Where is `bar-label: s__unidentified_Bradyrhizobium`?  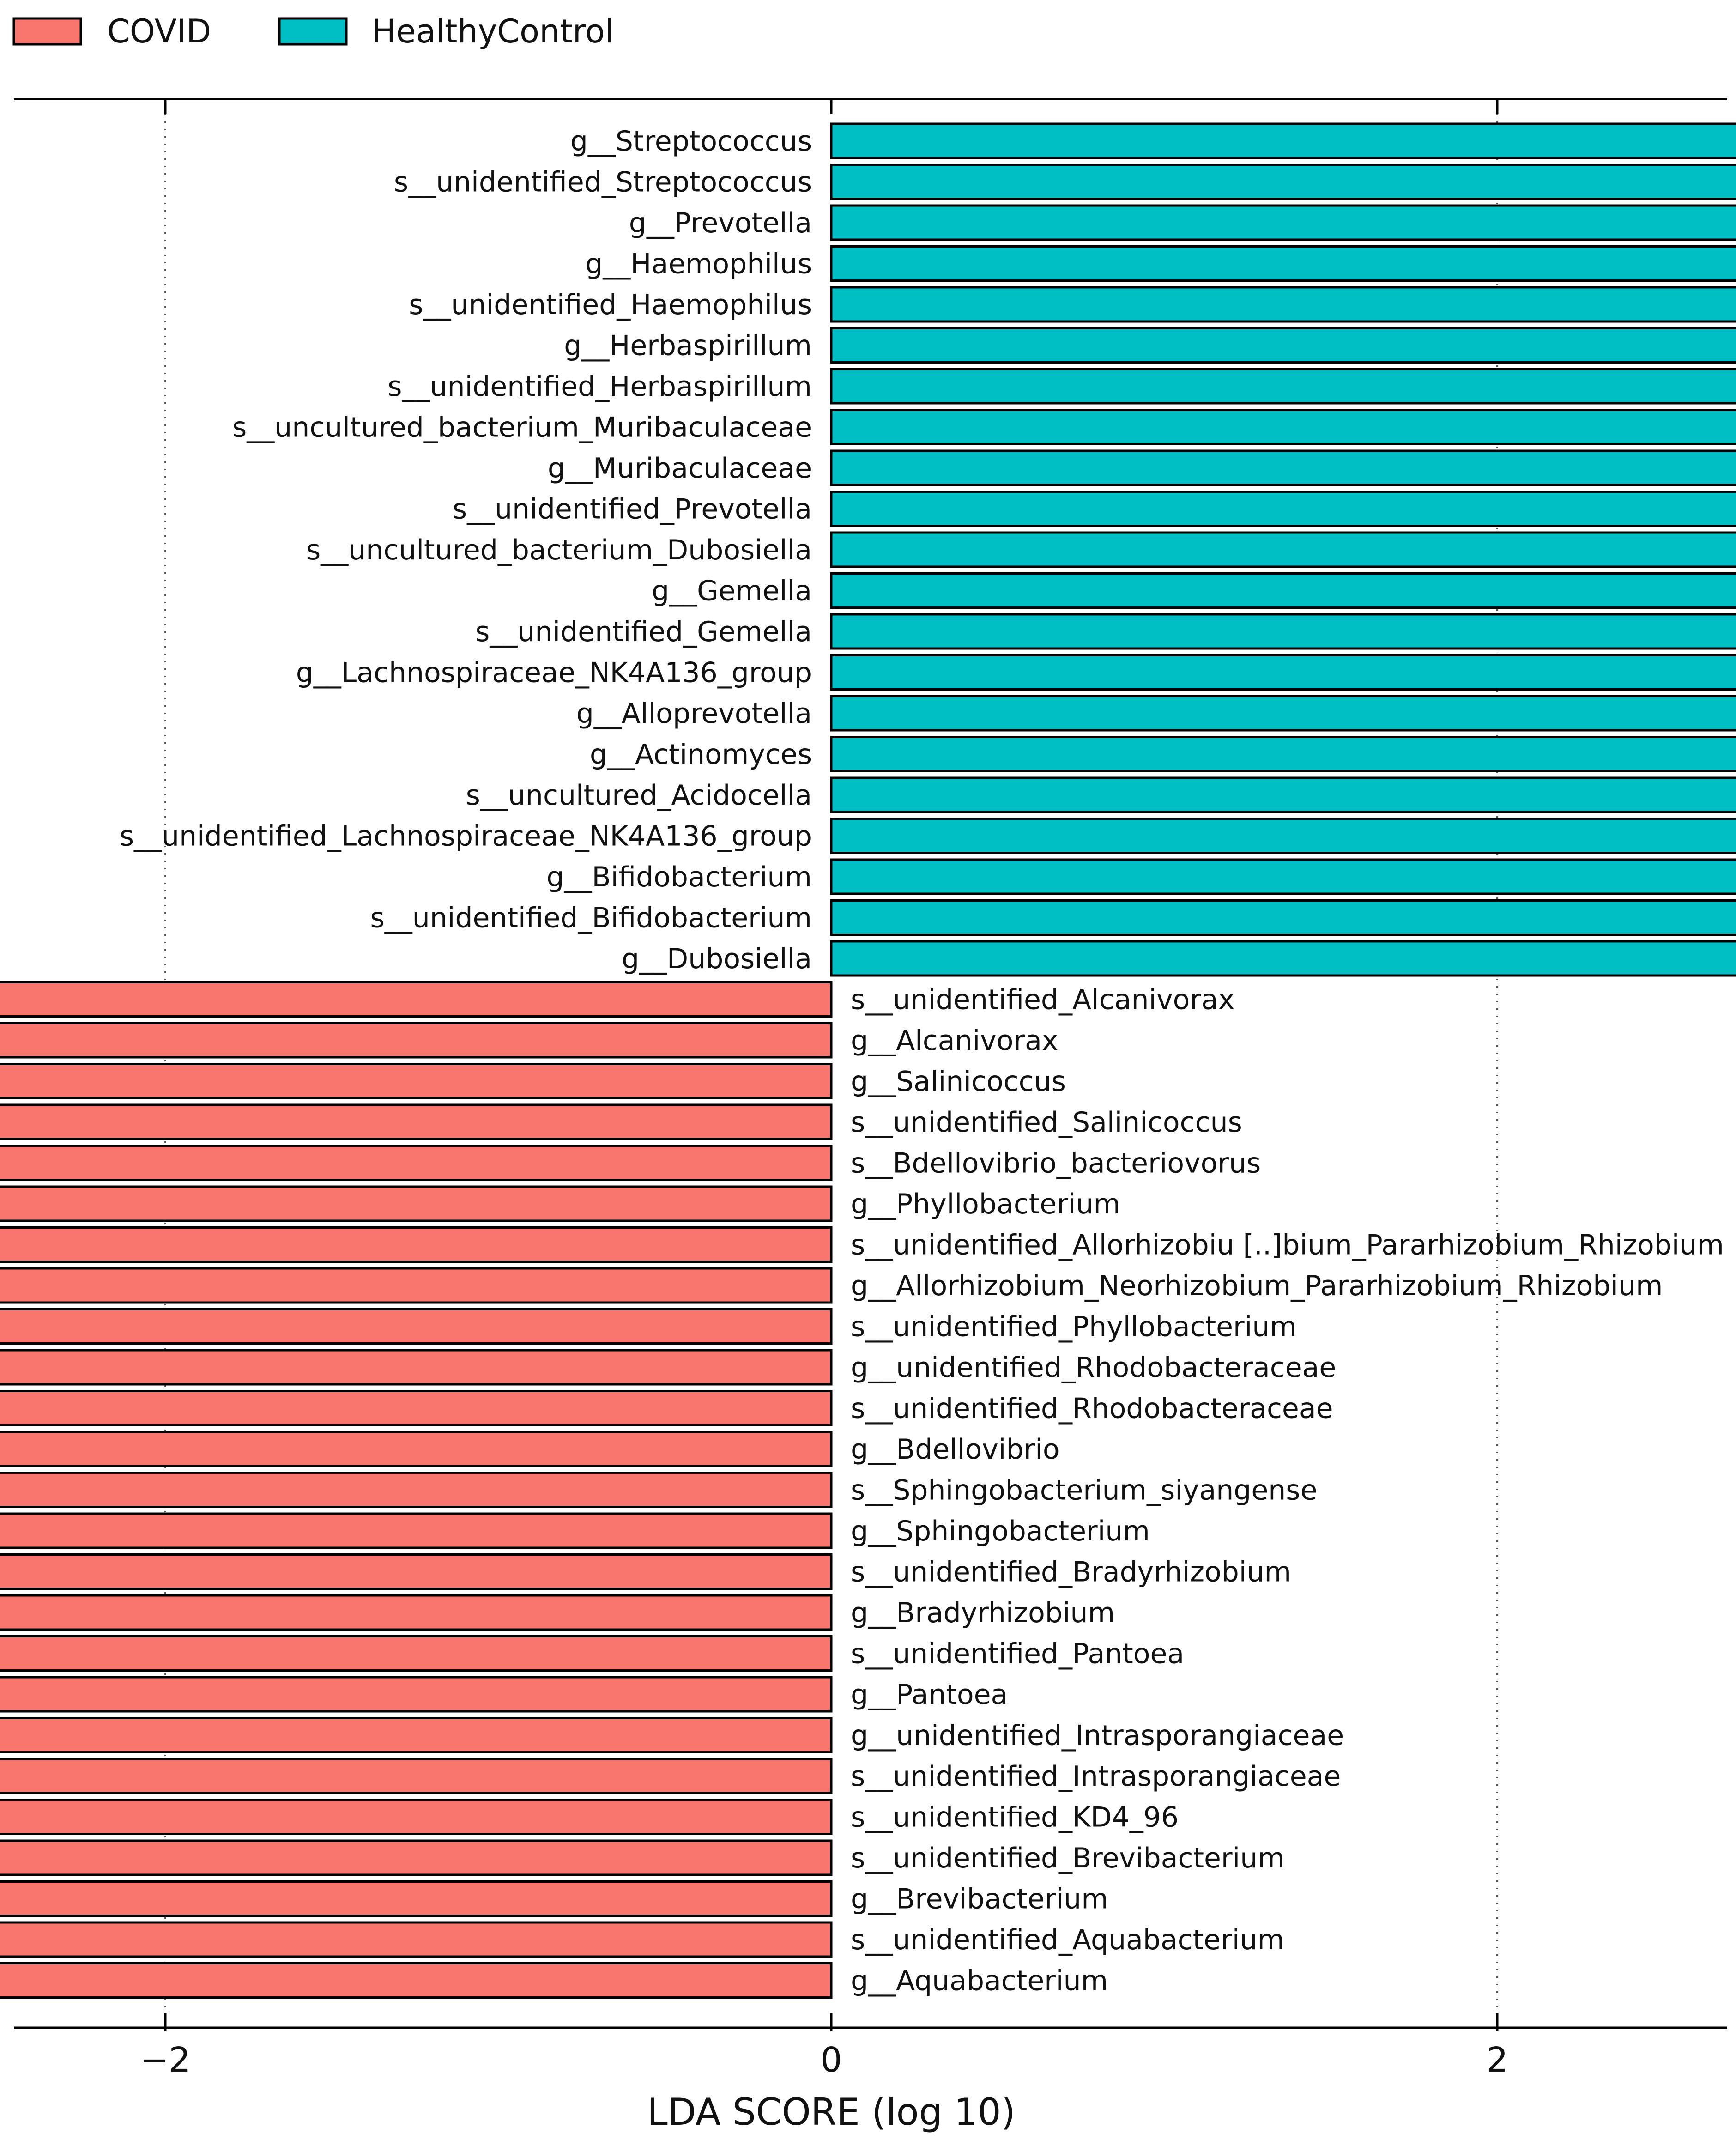
bar-label: s__unidentified_Bradyrhizobium is located at coordinates (1071, 1572).